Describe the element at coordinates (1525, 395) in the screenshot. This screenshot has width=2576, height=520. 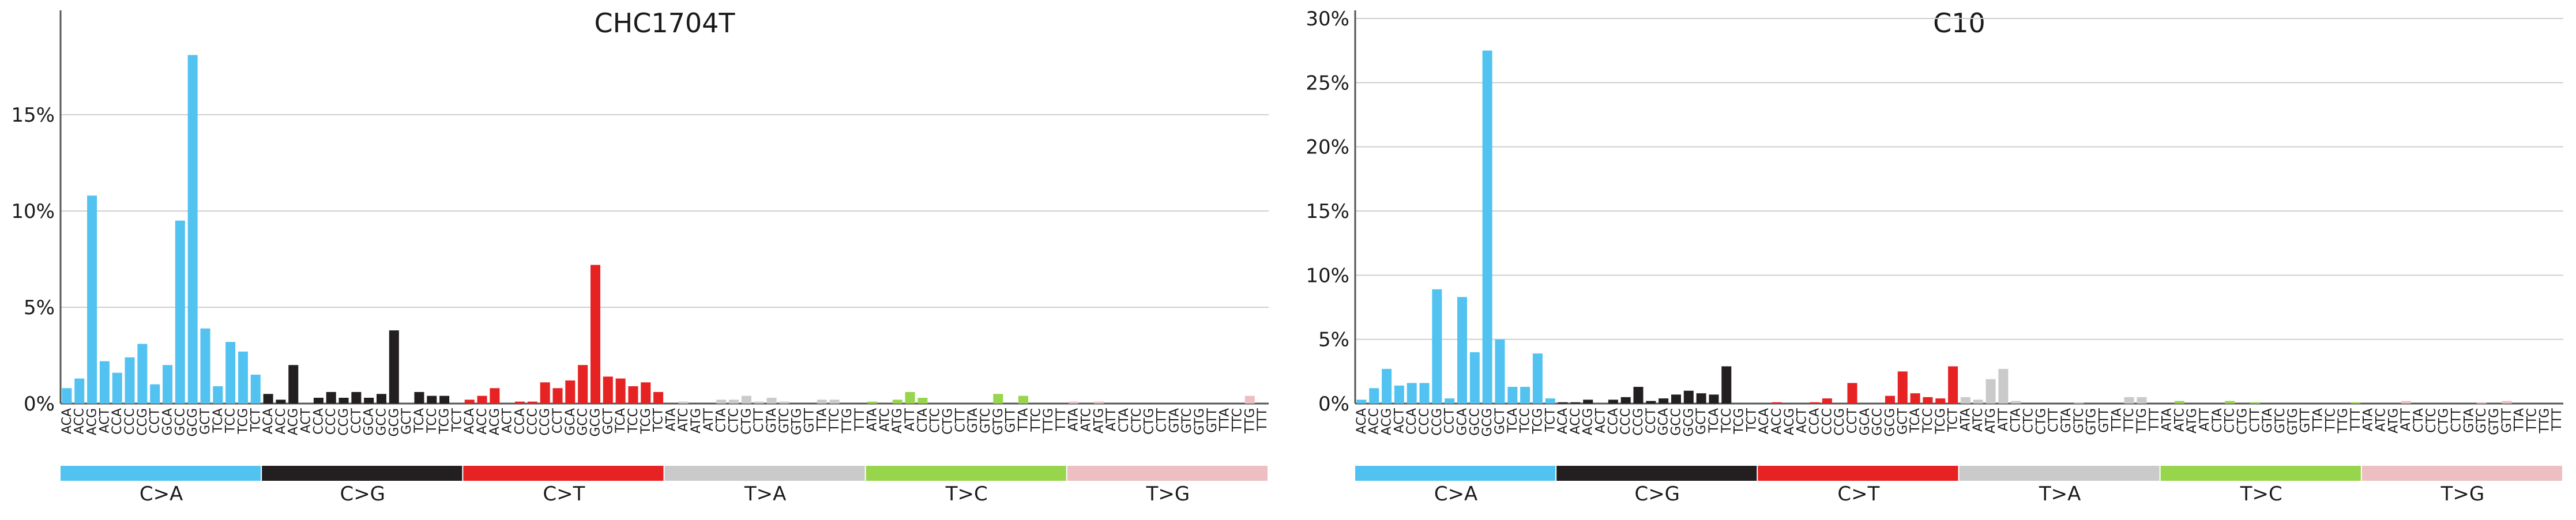
I see `bar-TCC-C>A` at that location.